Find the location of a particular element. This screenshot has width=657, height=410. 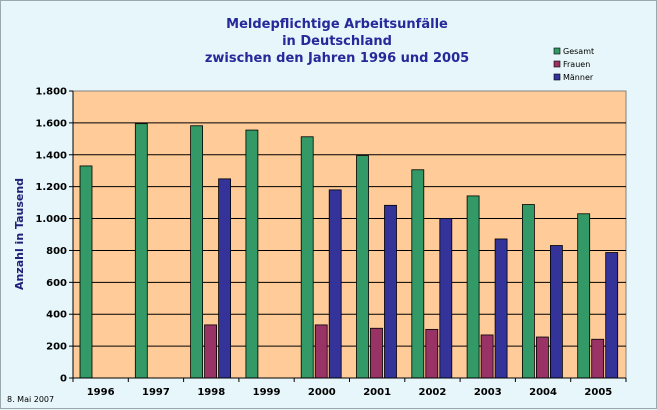

bar-gesamt-1999 is located at coordinates (252, 254).